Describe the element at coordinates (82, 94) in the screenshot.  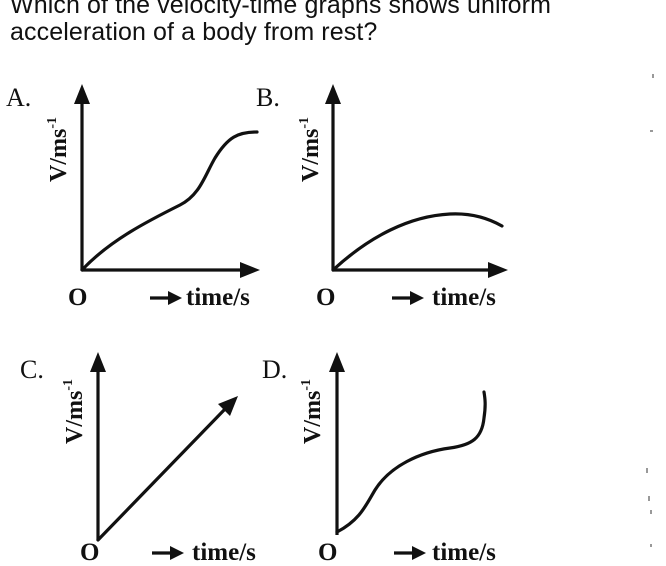
I see `graph-a-y-arrowhead-icon` at that location.